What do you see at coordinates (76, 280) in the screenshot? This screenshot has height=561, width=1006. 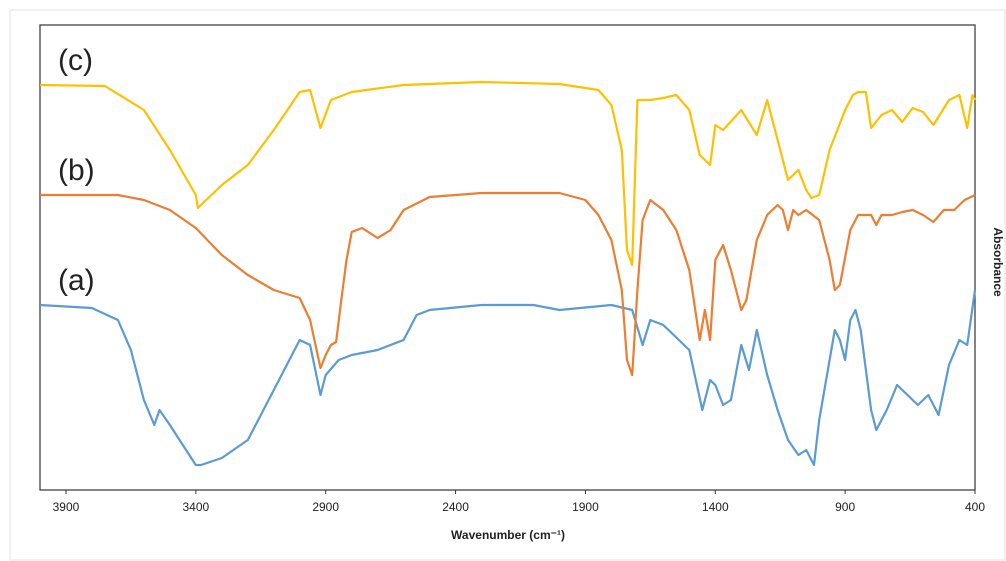 I see `series-label: (a)` at bounding box center [76, 280].